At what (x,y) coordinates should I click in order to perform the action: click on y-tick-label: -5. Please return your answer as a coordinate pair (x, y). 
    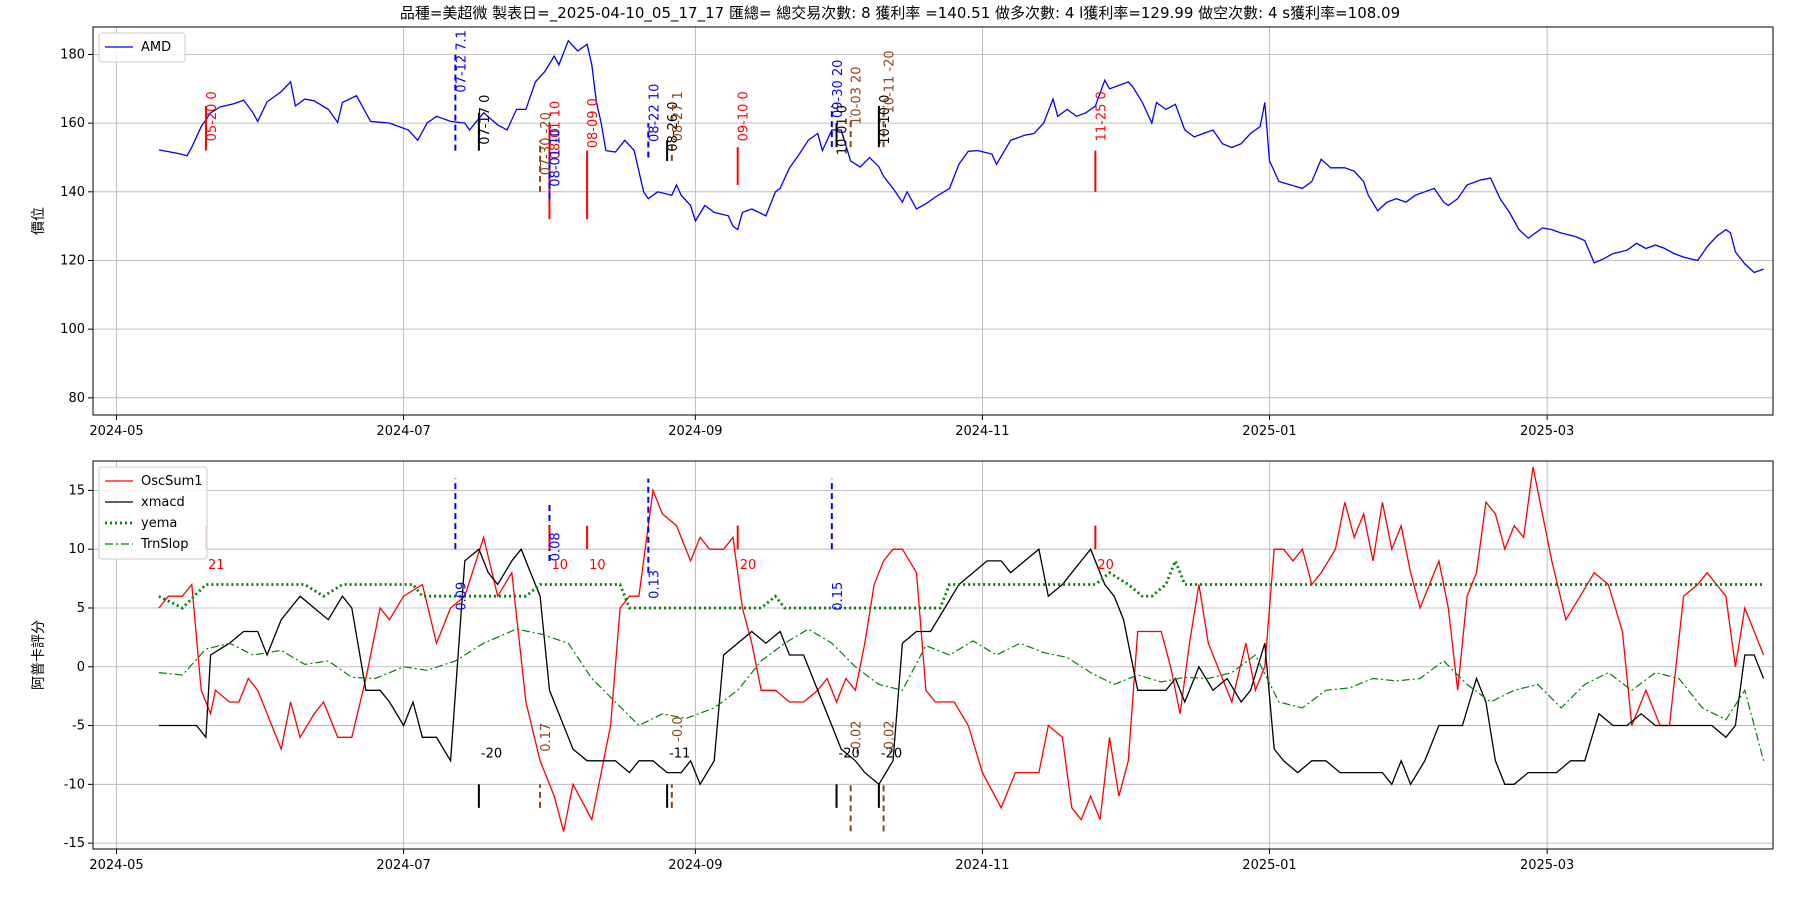
    Looking at the image, I should click on (78, 726).